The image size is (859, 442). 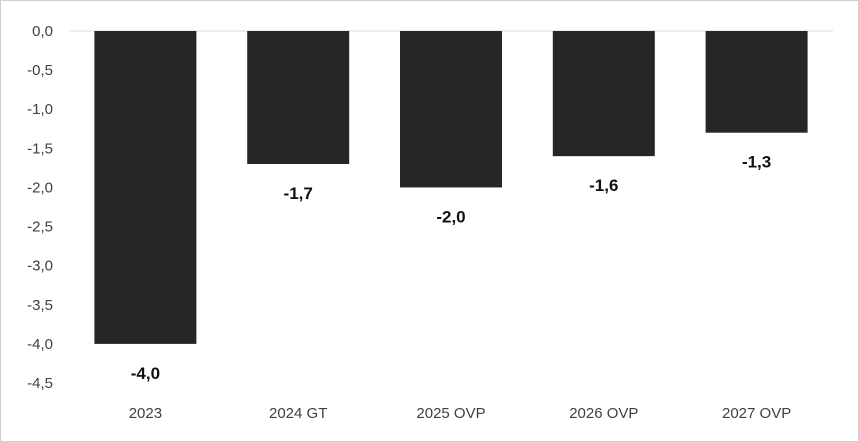 What do you see at coordinates (40, 344) in the screenshot?
I see `y-tick-label: -4,0` at bounding box center [40, 344].